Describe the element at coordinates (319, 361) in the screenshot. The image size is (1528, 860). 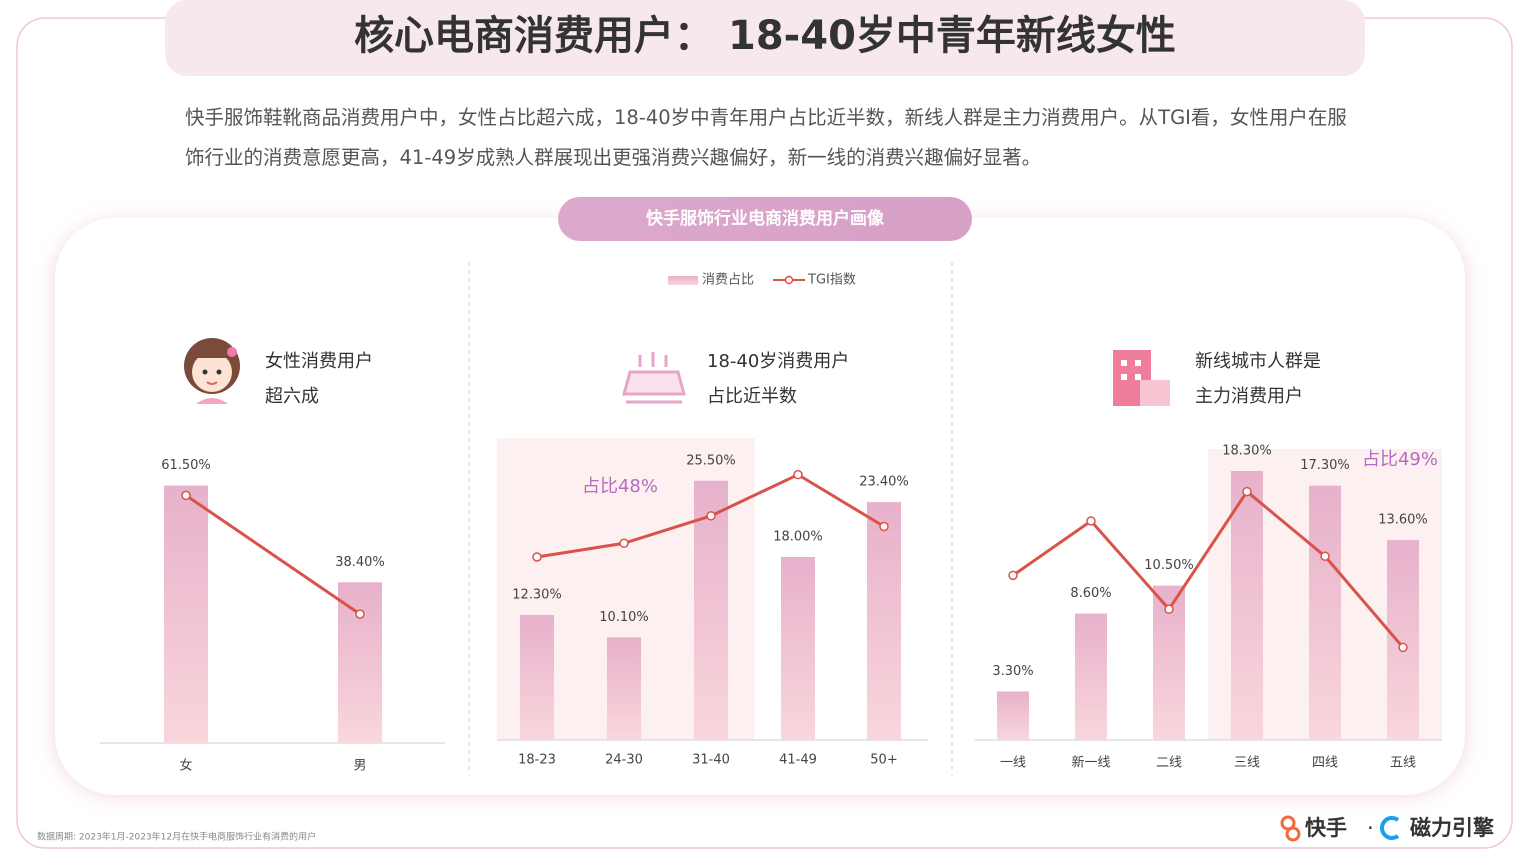
I see `chart-heading: 女性消费用户` at that location.